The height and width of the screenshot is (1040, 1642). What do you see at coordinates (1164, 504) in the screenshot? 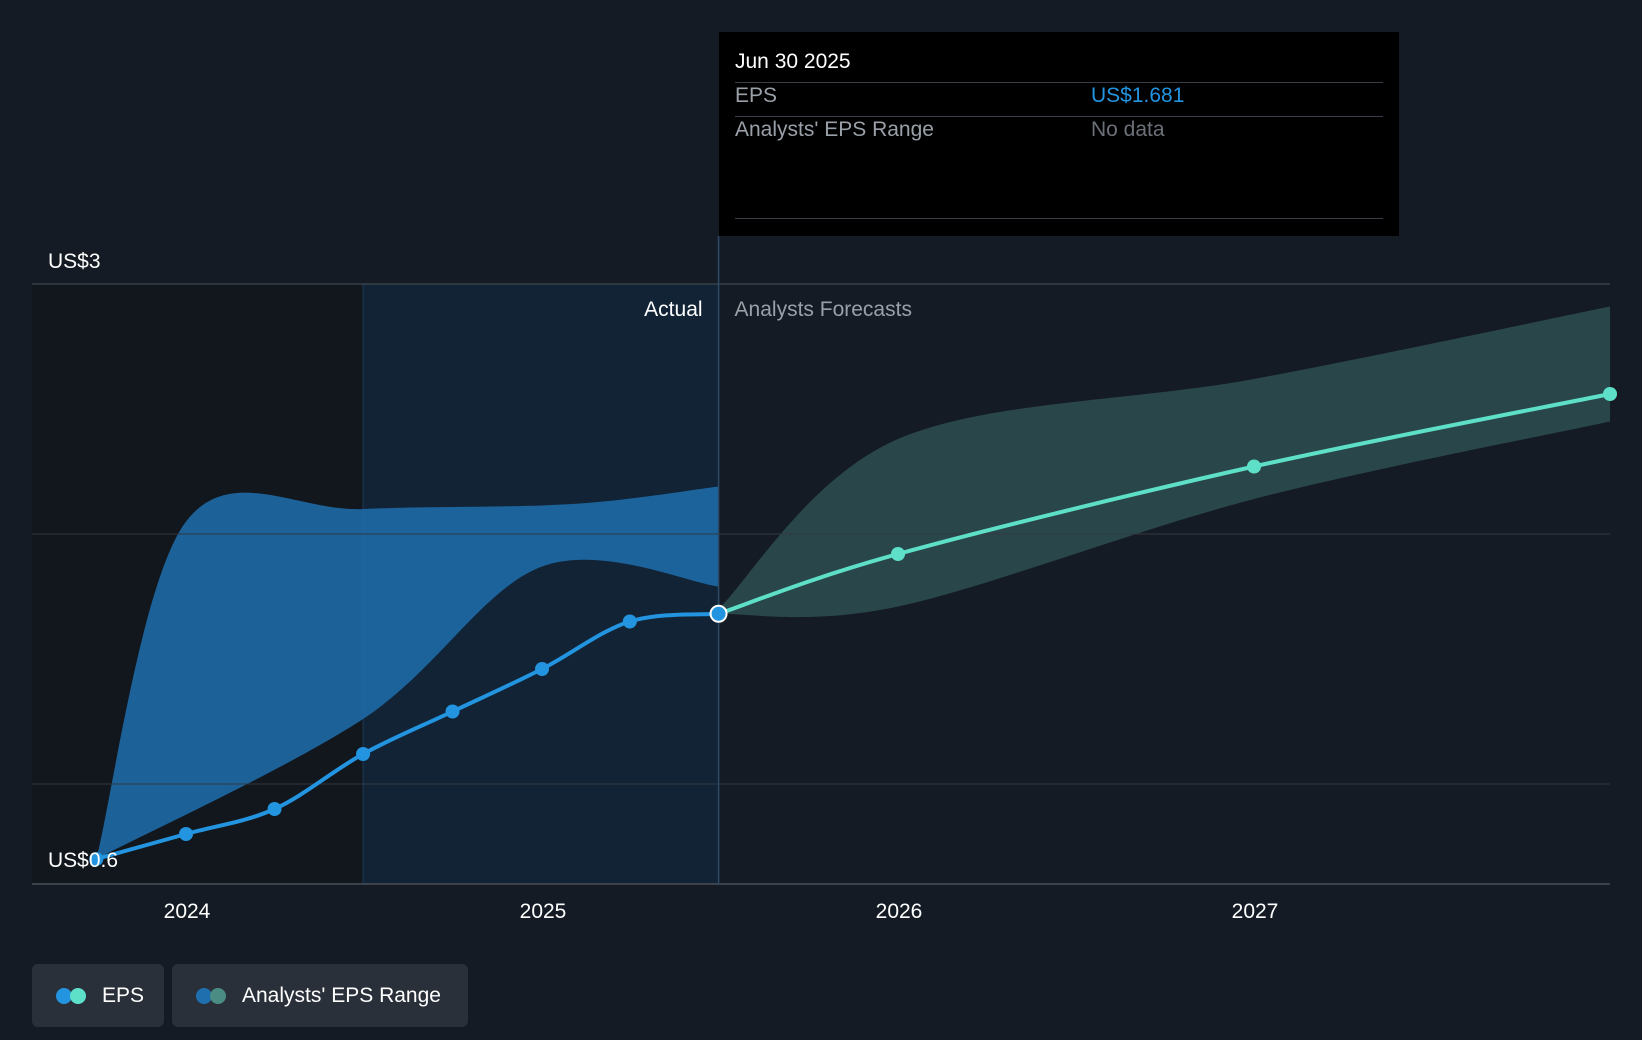
I see `eps-line-forecast` at bounding box center [1164, 504].